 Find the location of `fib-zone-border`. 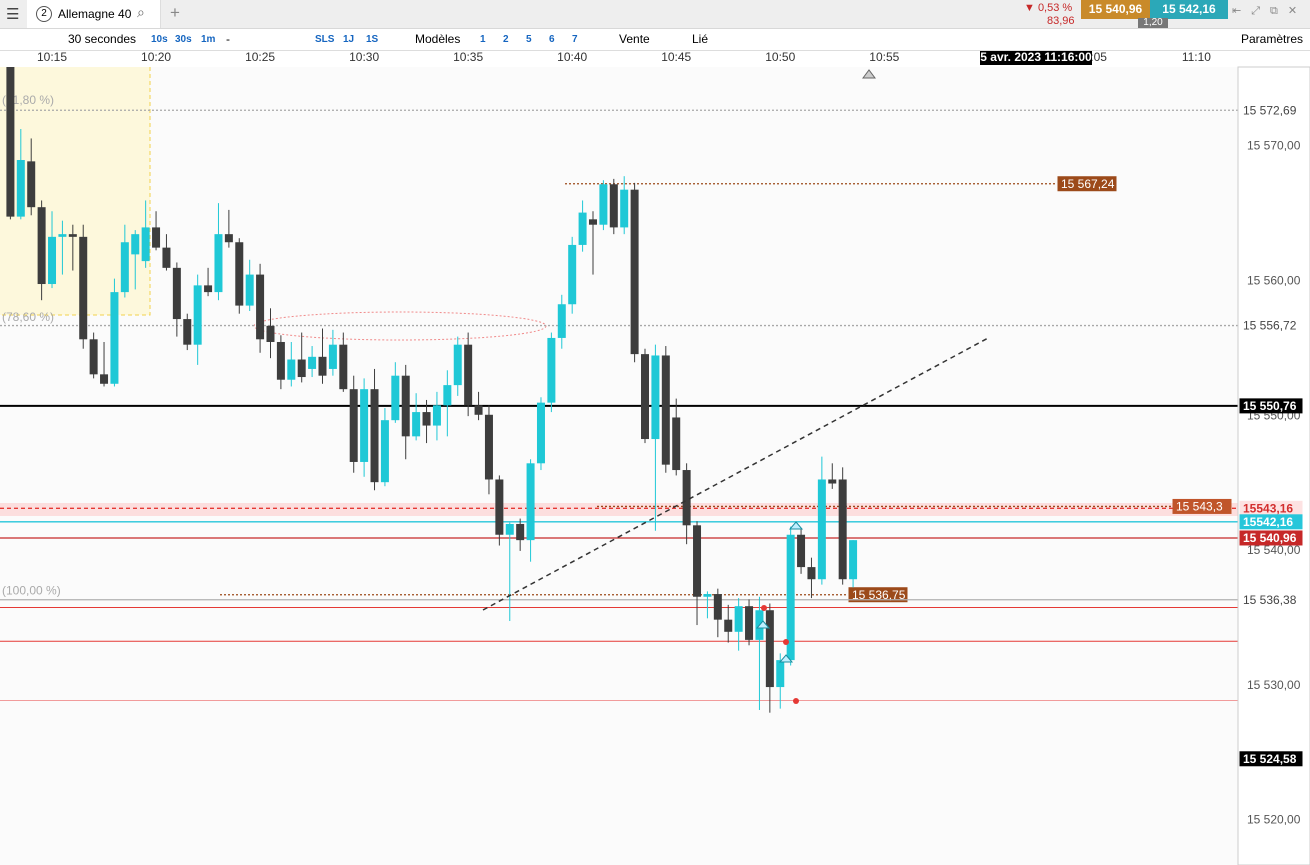

fib-zone-border is located at coordinates (75, 191).